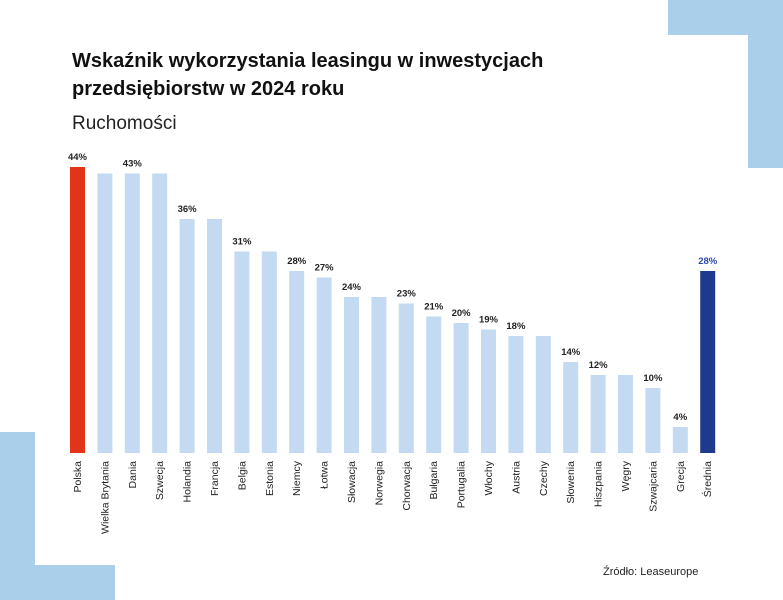 The height and width of the screenshot is (600, 783). Describe the element at coordinates (544, 478) in the screenshot. I see `category-label-czechy: Czechy` at that location.